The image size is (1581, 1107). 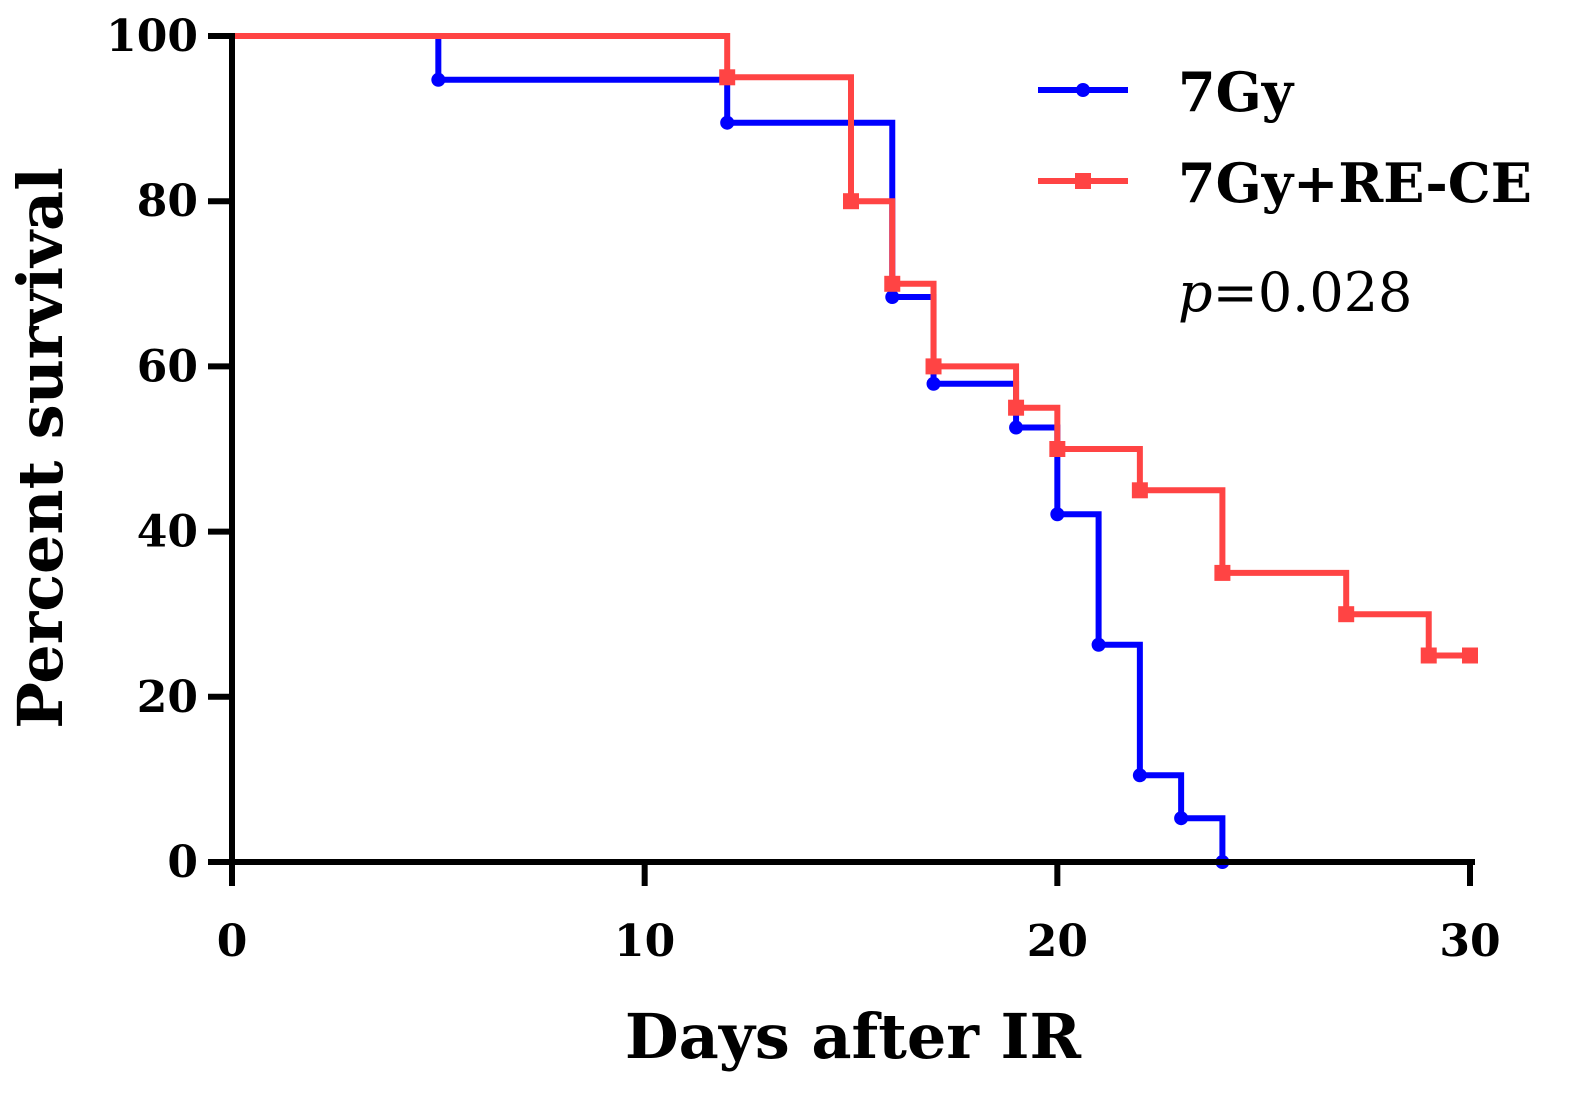 I want to click on x-tick-label-0: 0, so click(x=232, y=941).